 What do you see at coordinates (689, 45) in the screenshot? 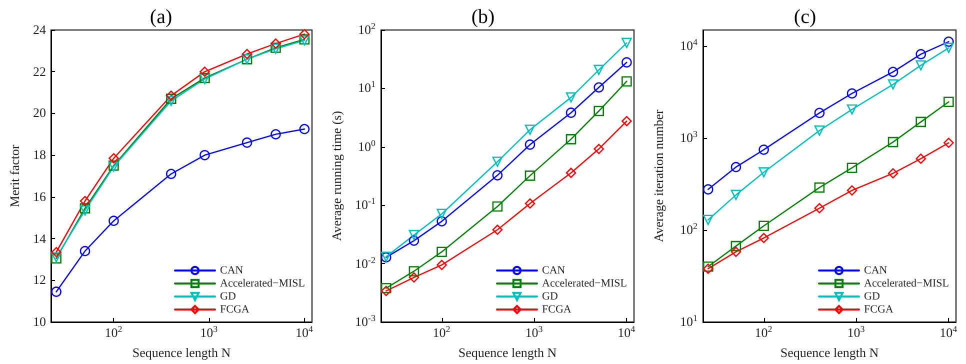
I see `y-tick-label: 10$^{4}$` at bounding box center [689, 45].